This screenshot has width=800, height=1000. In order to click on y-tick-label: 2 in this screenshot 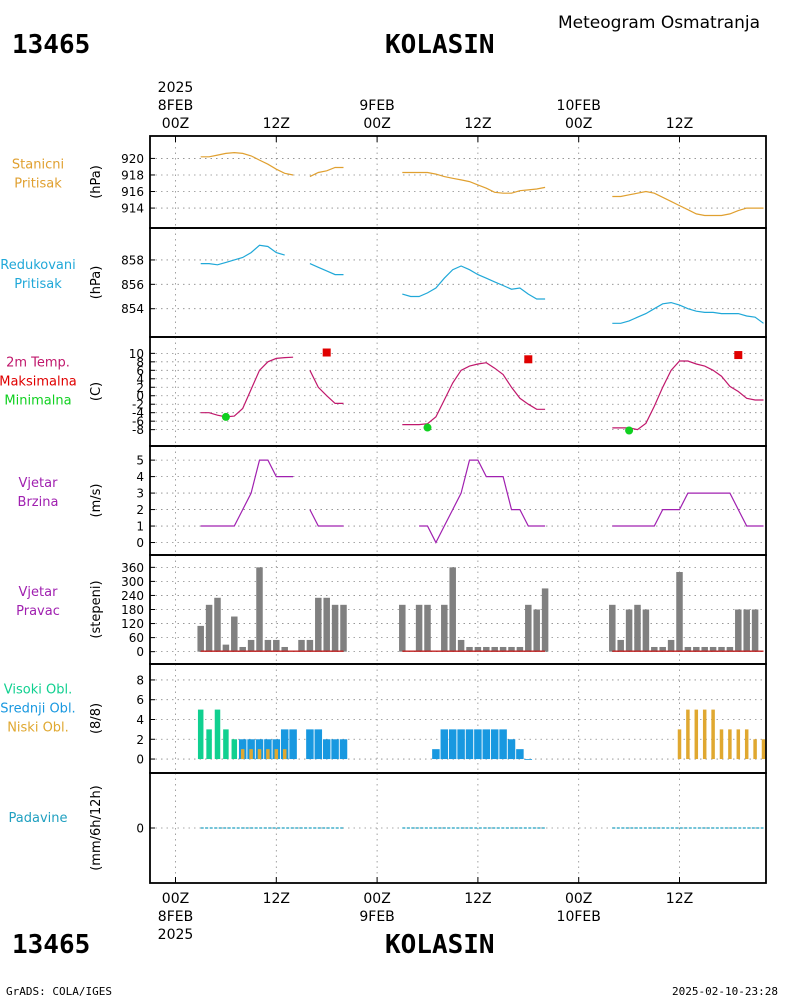, I will do `click(140, 510)`.